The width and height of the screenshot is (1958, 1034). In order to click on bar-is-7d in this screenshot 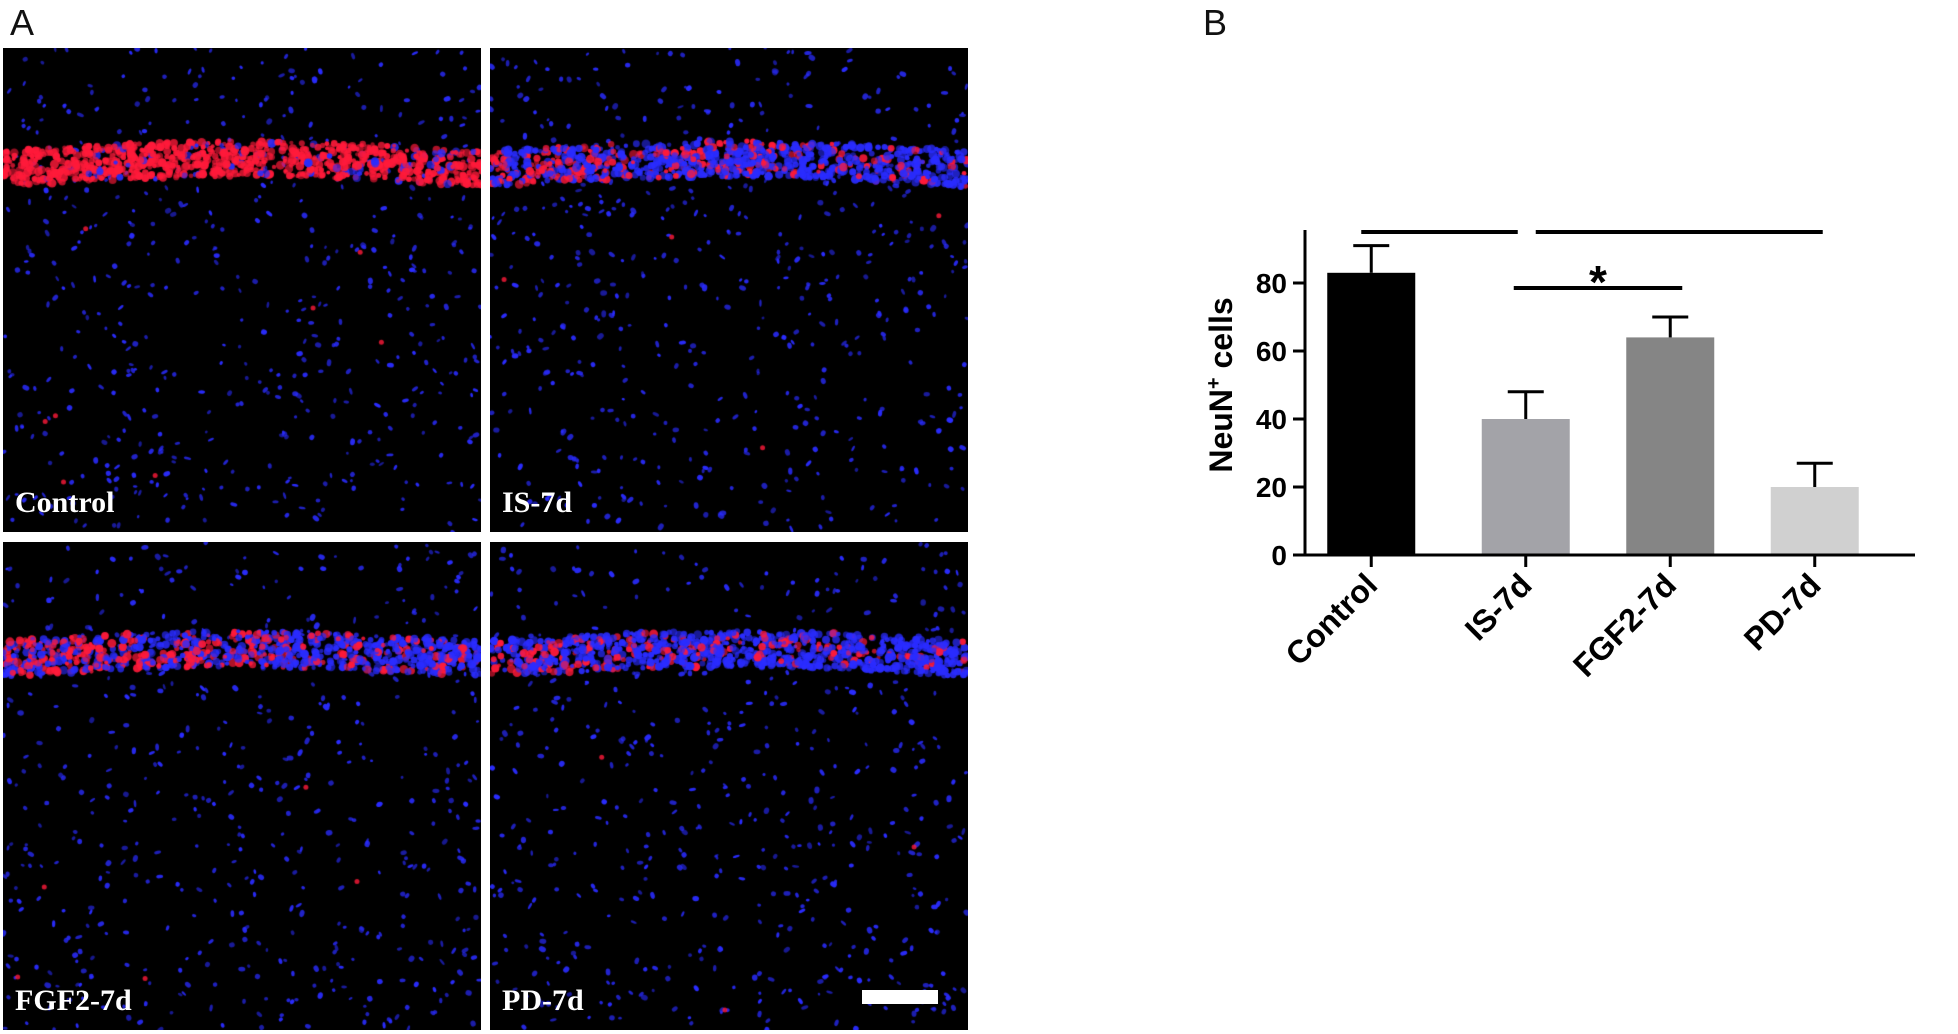, I will do `click(1525, 487)`.